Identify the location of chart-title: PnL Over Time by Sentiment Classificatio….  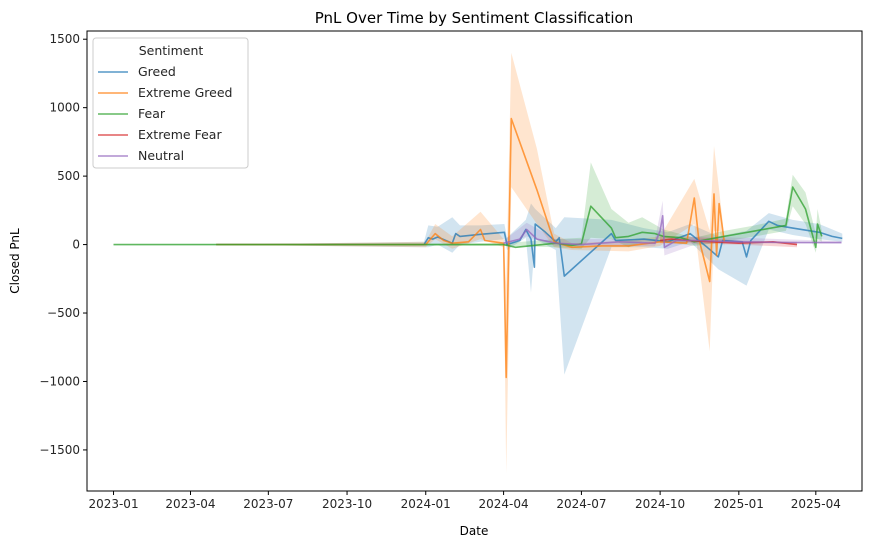
(474, 18).